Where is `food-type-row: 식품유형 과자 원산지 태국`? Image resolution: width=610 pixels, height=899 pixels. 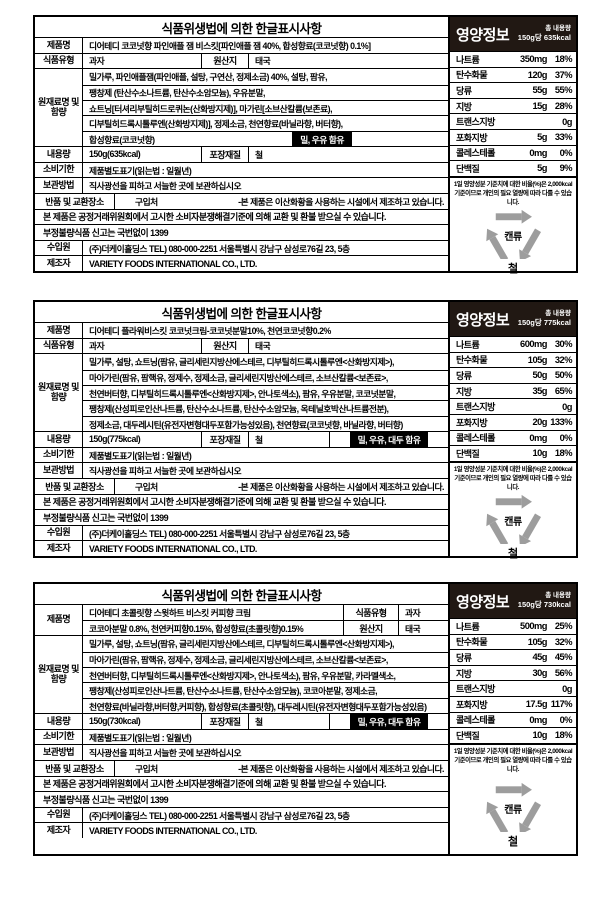 food-type-row: 식품유형 과자 원산지 태국 is located at coordinates (241, 60).